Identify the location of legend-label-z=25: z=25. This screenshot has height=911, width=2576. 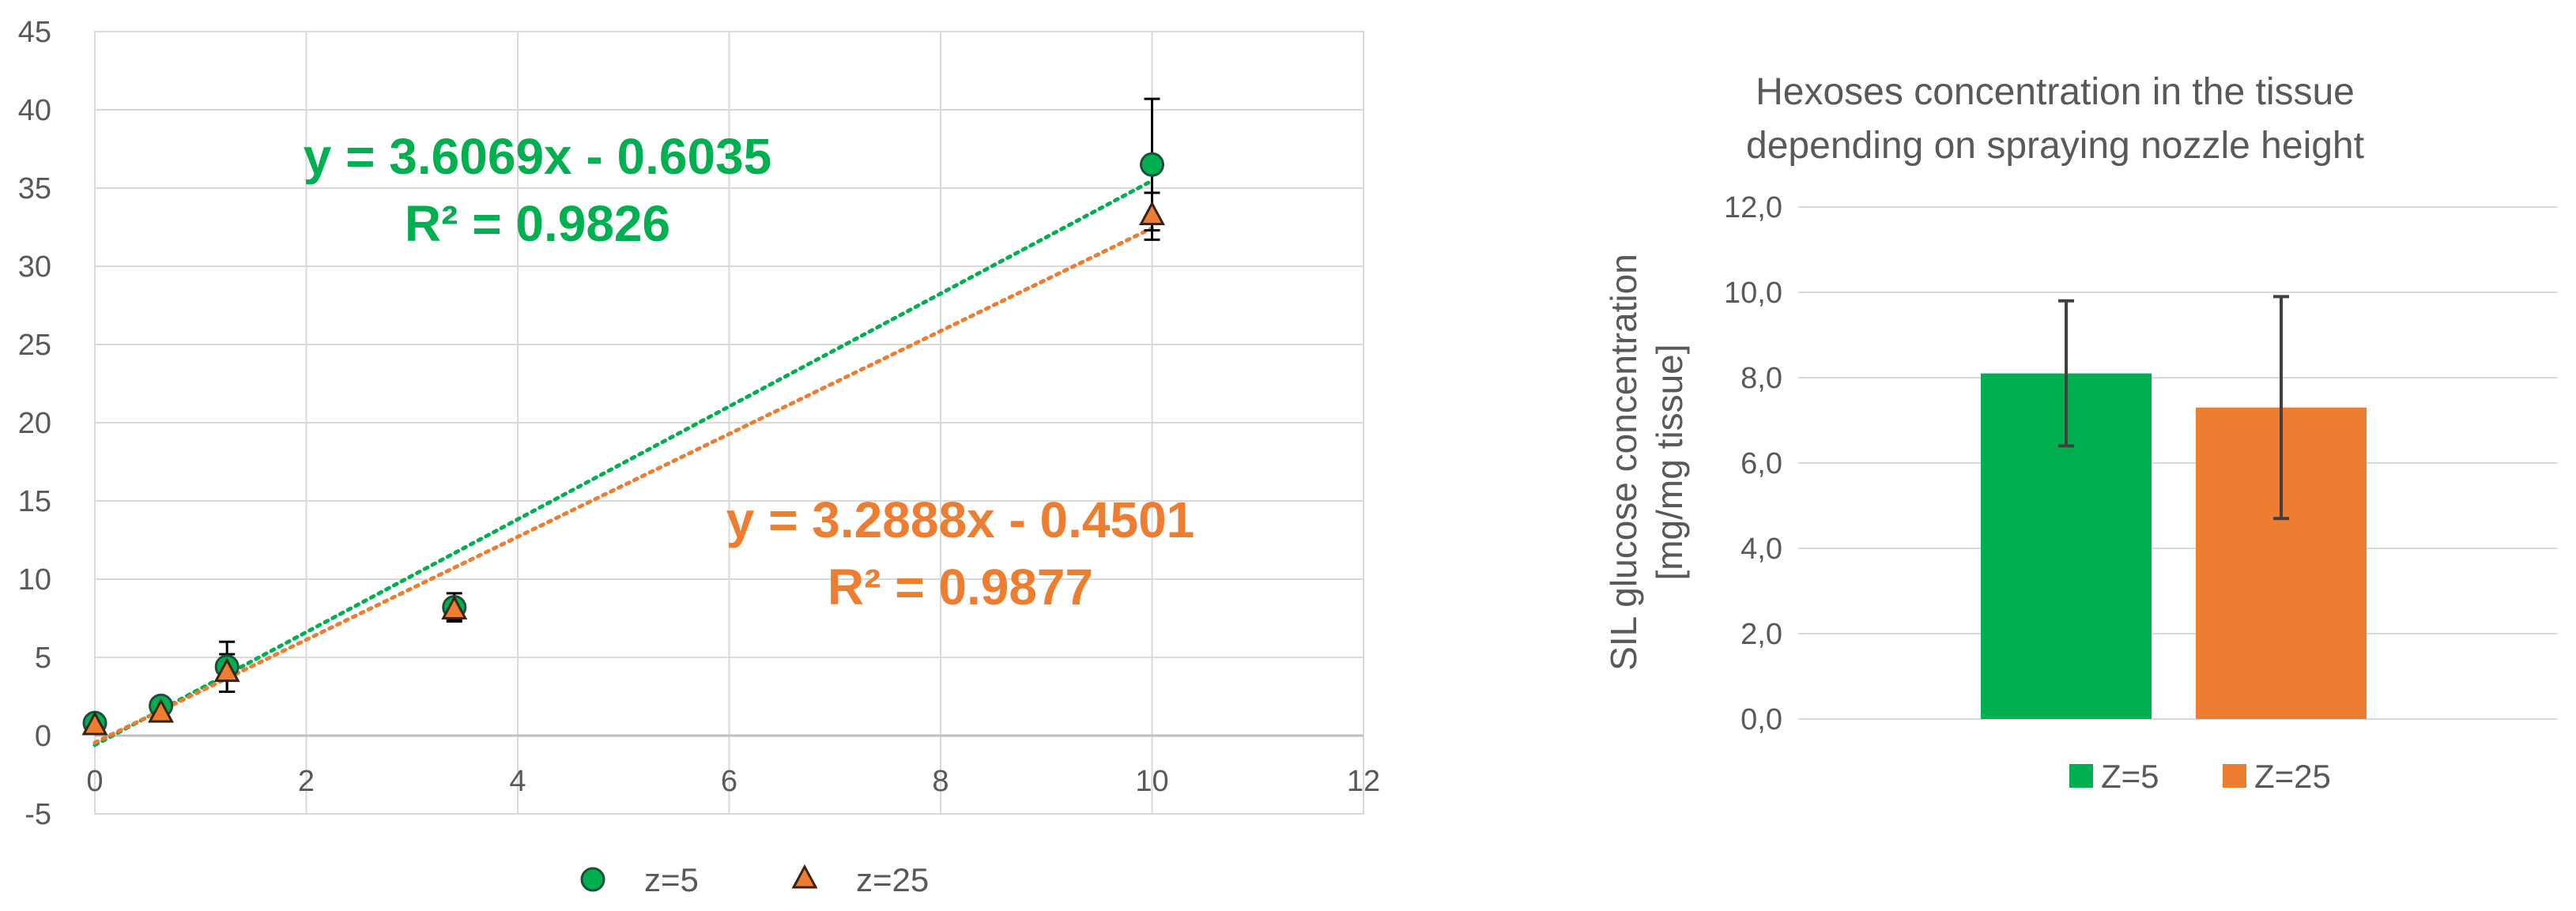
(893, 879).